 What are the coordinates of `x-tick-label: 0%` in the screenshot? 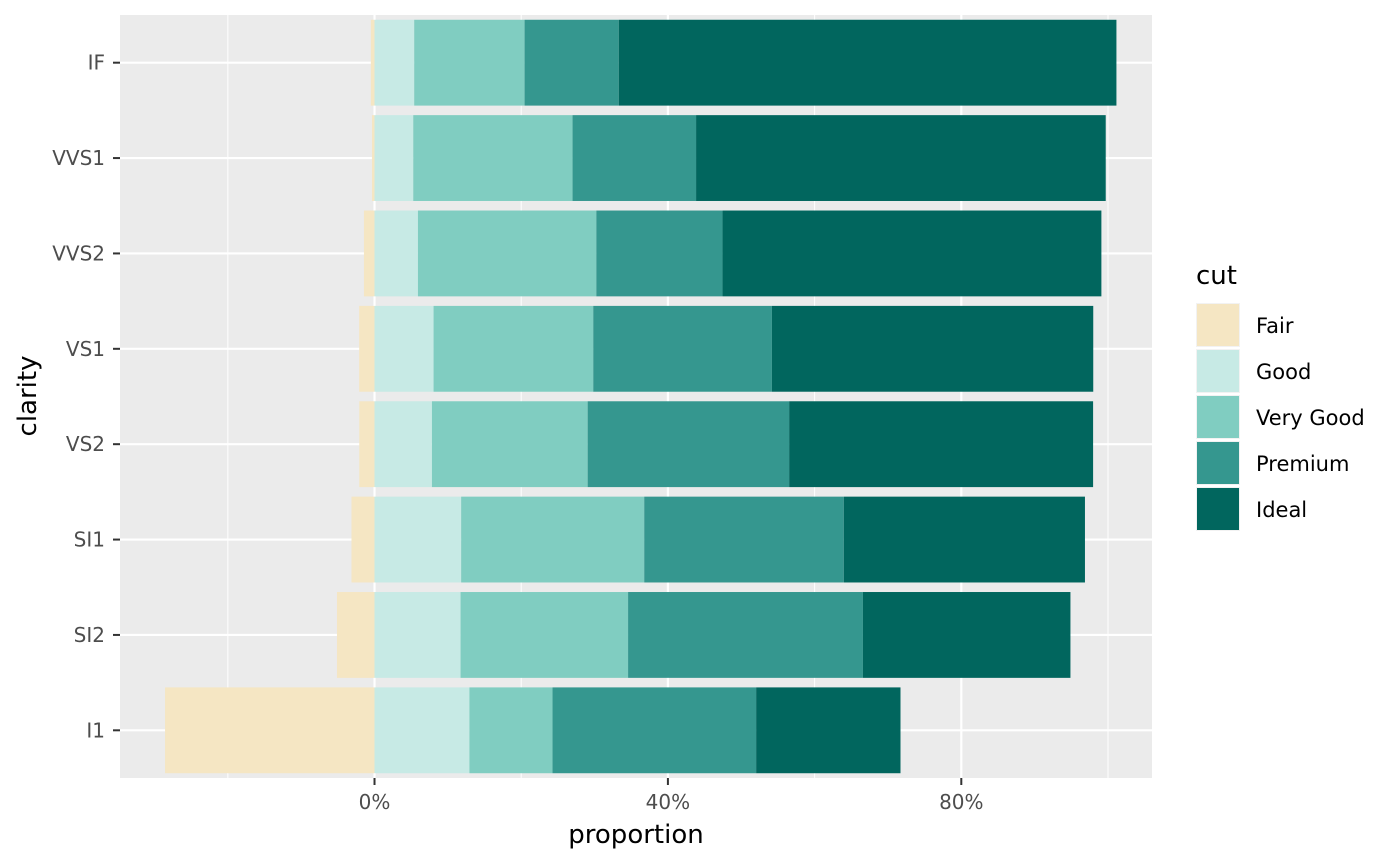 It's located at (375, 802).